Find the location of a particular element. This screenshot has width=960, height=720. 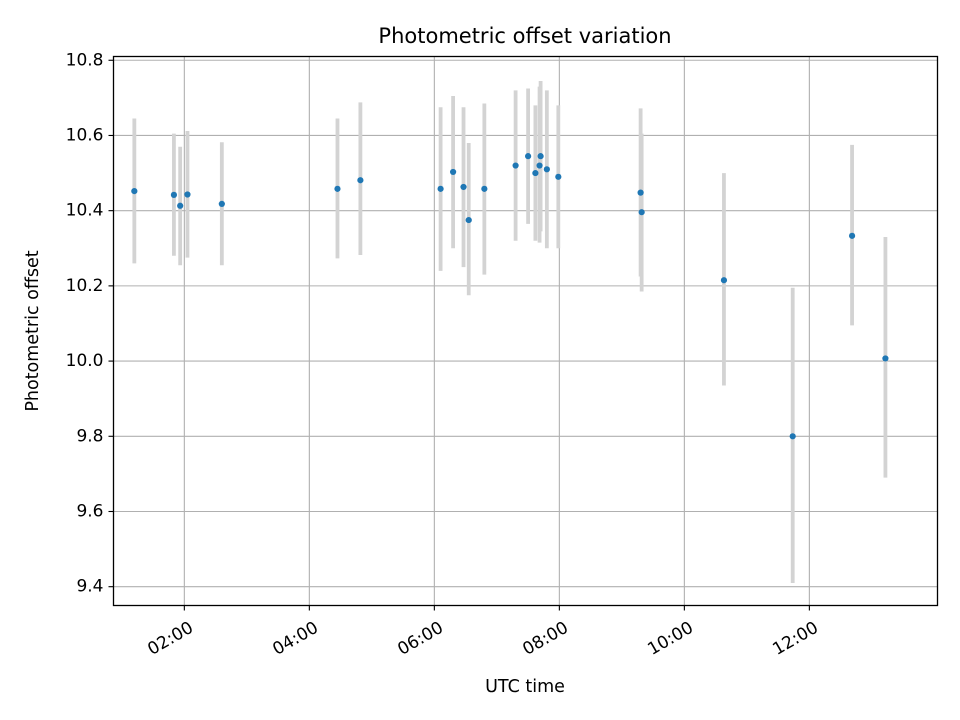

y-tick-label: 9.6 is located at coordinates (89, 511).